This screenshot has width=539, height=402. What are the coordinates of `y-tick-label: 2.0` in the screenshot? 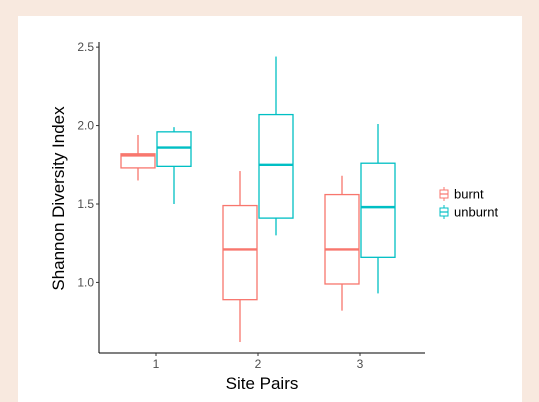 It's located at (85, 126).